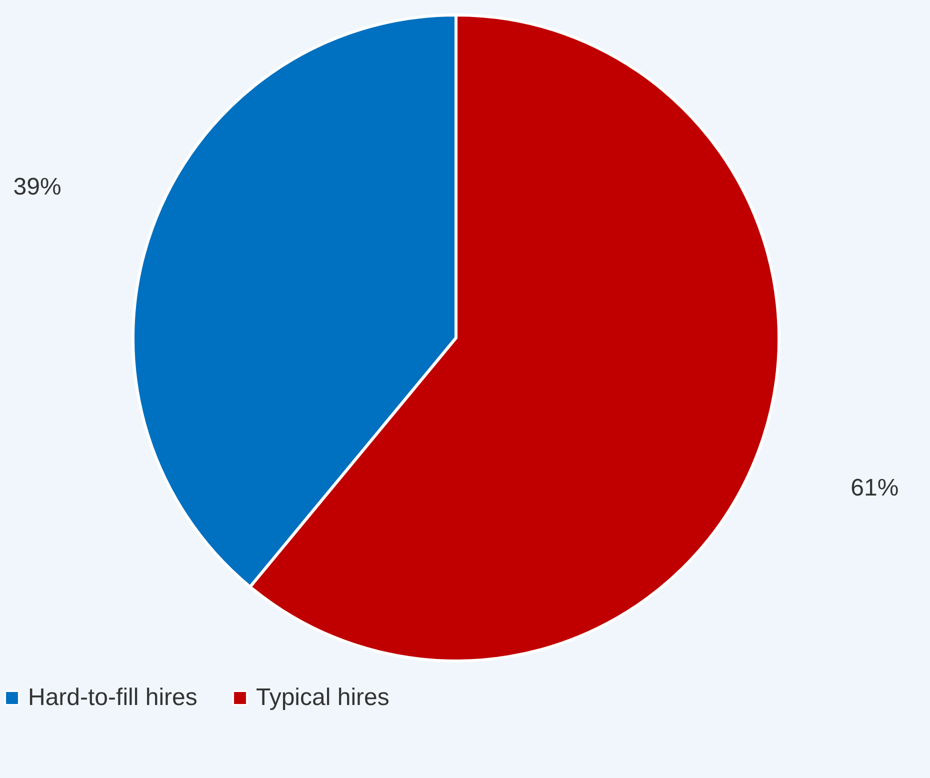 The width and height of the screenshot is (930, 778). What do you see at coordinates (874, 488) in the screenshot?
I see `data-label: 61%` at bounding box center [874, 488].